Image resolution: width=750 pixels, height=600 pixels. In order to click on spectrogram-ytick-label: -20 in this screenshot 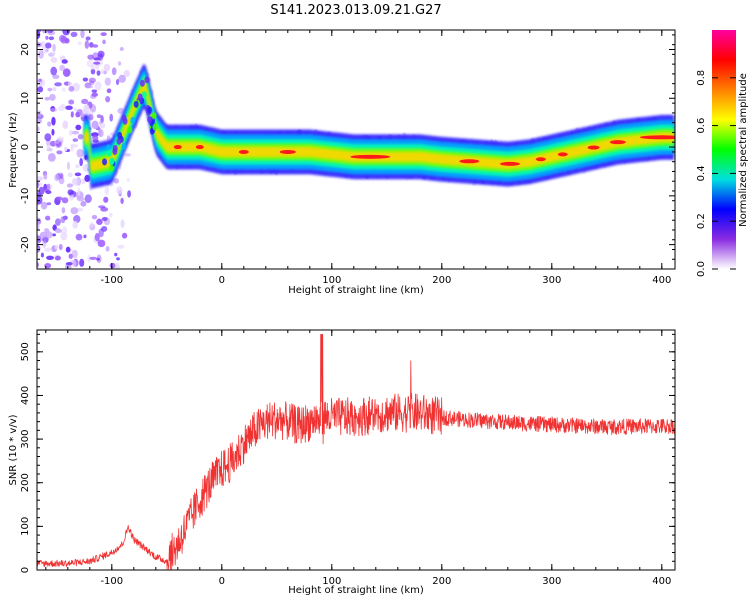, I will do `click(25, 244)`.